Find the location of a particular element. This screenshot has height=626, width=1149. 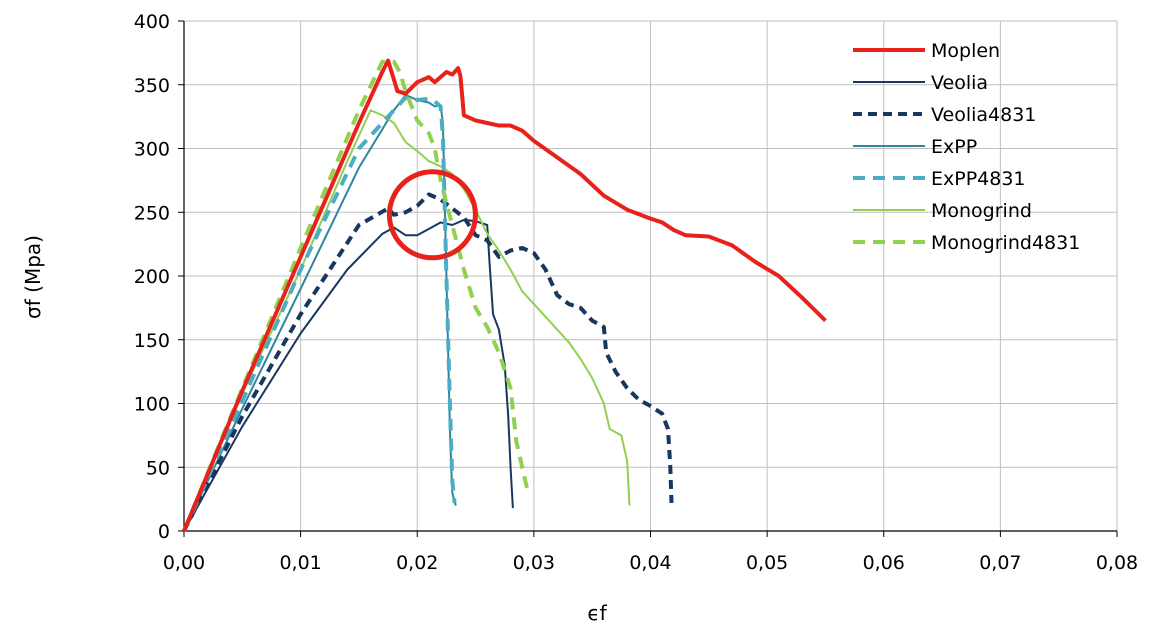

y-tick-label: 100 is located at coordinates (152, 405).